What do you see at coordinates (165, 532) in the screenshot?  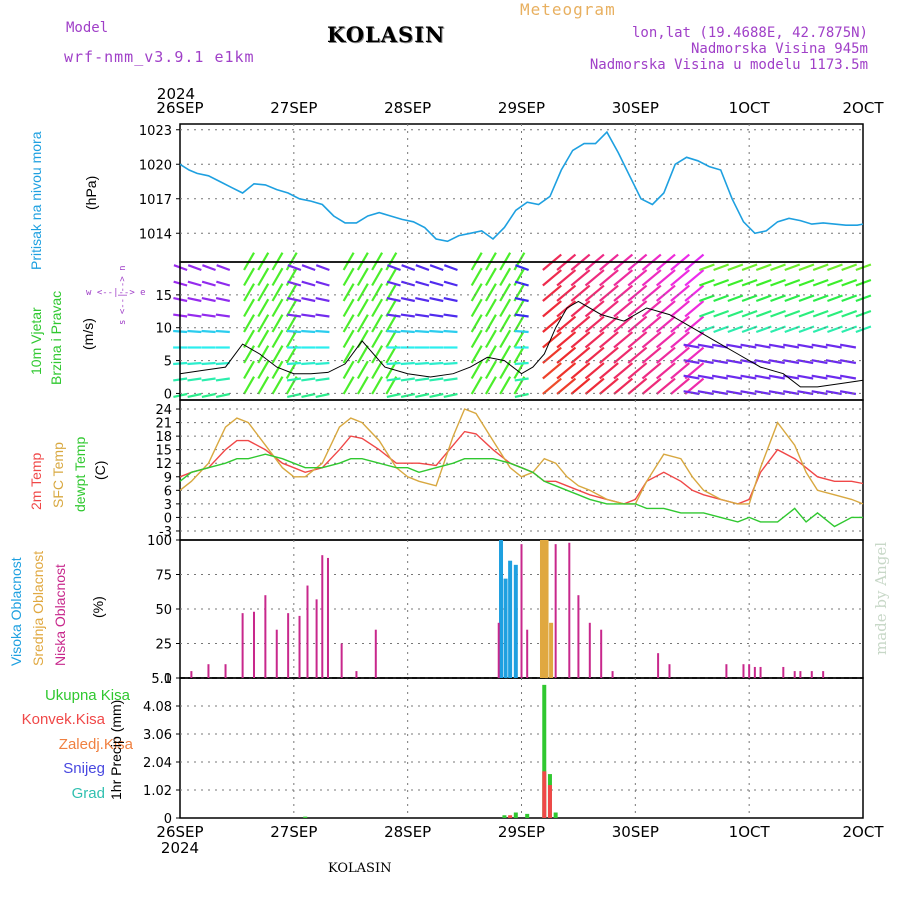 I see `y-tick-label: -3` at bounding box center [165, 532].